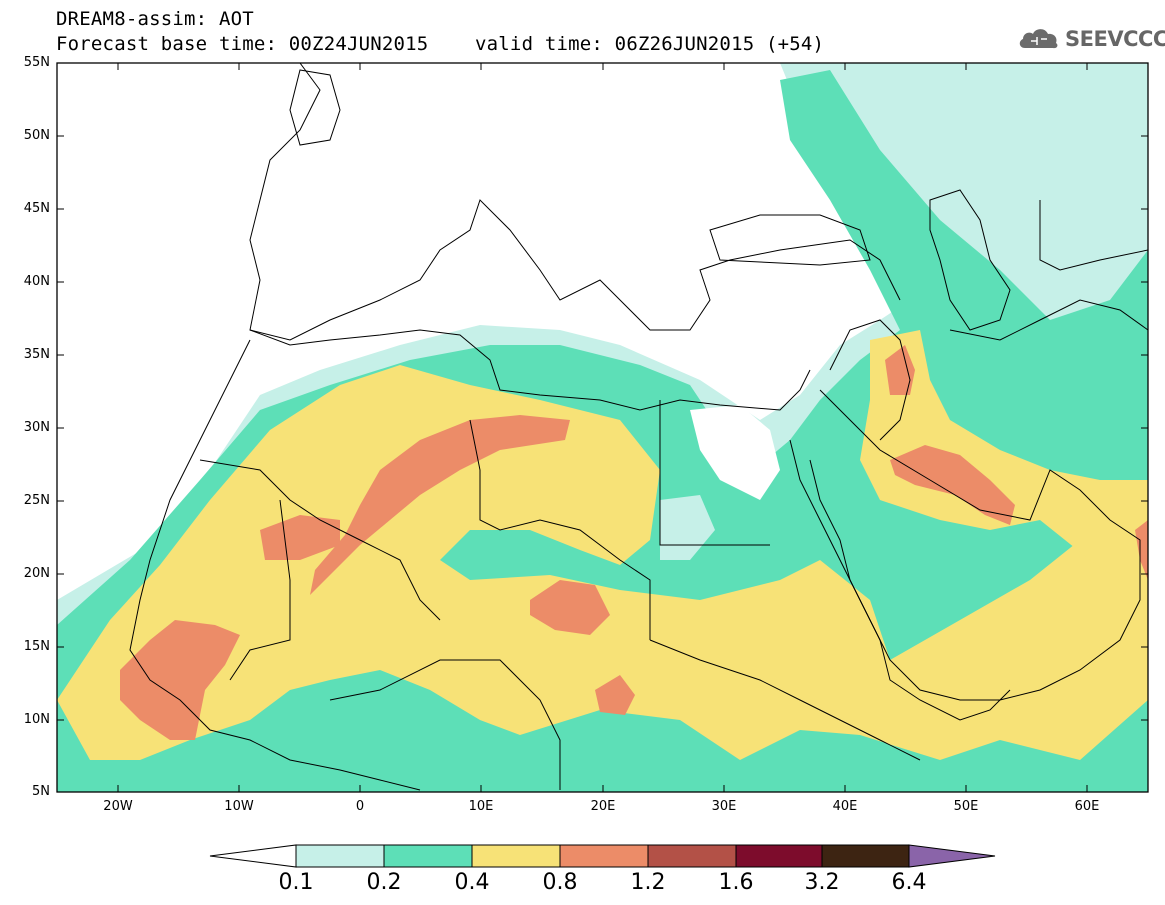 The width and height of the screenshot is (1165, 905). I want to click on colorbar-label-0.2: 0.2, so click(384, 882).